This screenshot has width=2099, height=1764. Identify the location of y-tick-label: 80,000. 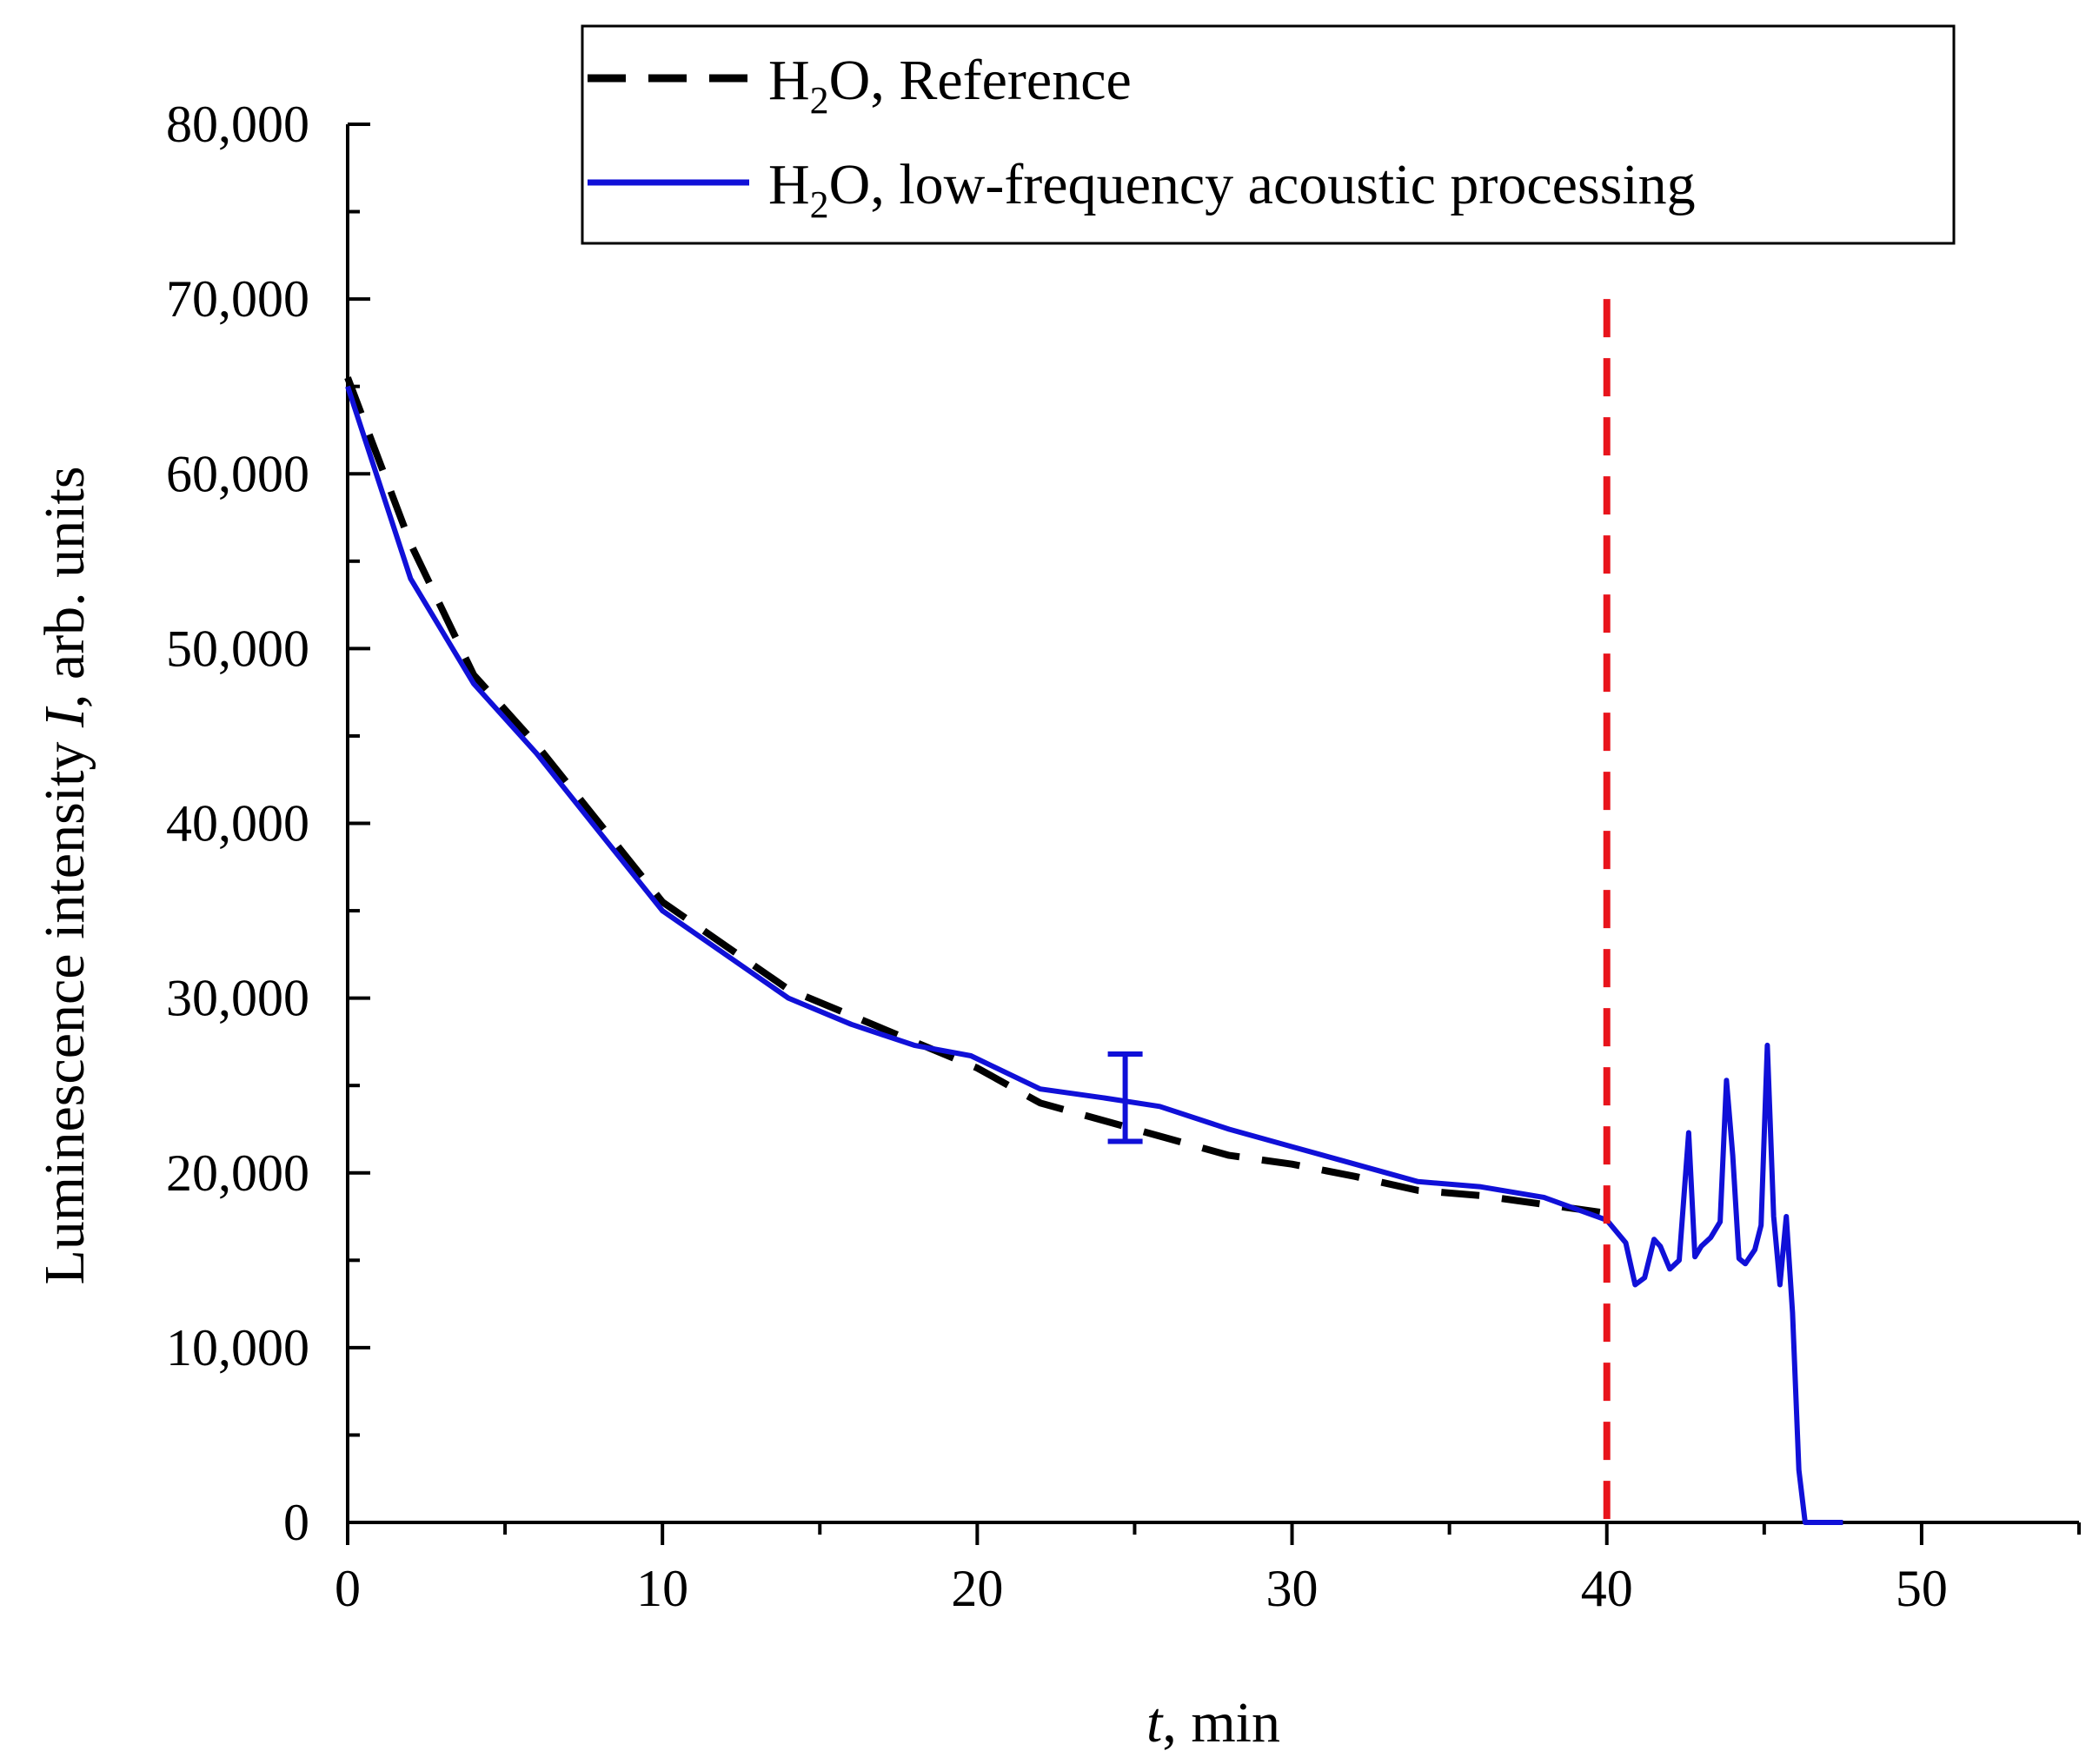
(237, 124).